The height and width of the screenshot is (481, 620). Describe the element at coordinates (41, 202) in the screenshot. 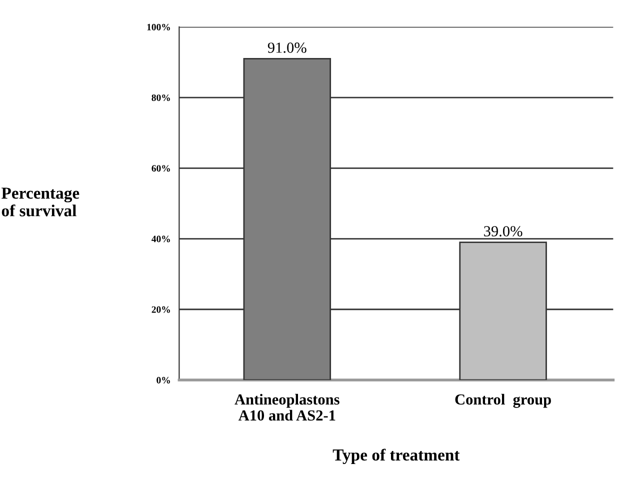

I see `y-axis-title: Percentage of survival` at that location.